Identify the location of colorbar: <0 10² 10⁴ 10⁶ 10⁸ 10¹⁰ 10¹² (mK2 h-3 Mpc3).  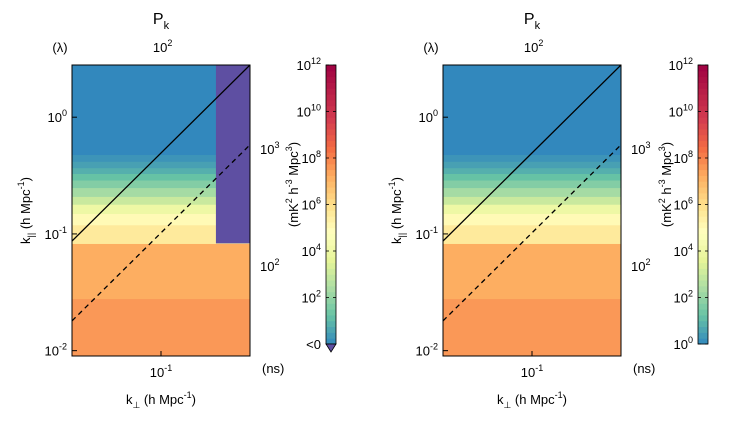
(310, 204).